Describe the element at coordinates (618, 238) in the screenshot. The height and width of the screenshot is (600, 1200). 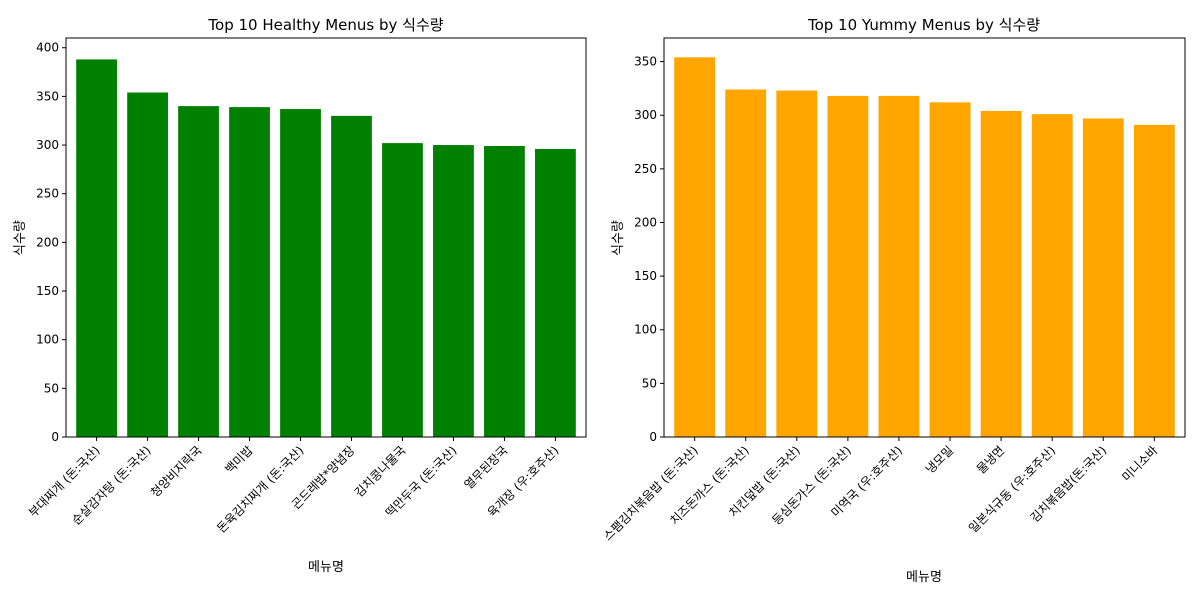
I see `y-axis-label-yummy: 식수량` at that location.